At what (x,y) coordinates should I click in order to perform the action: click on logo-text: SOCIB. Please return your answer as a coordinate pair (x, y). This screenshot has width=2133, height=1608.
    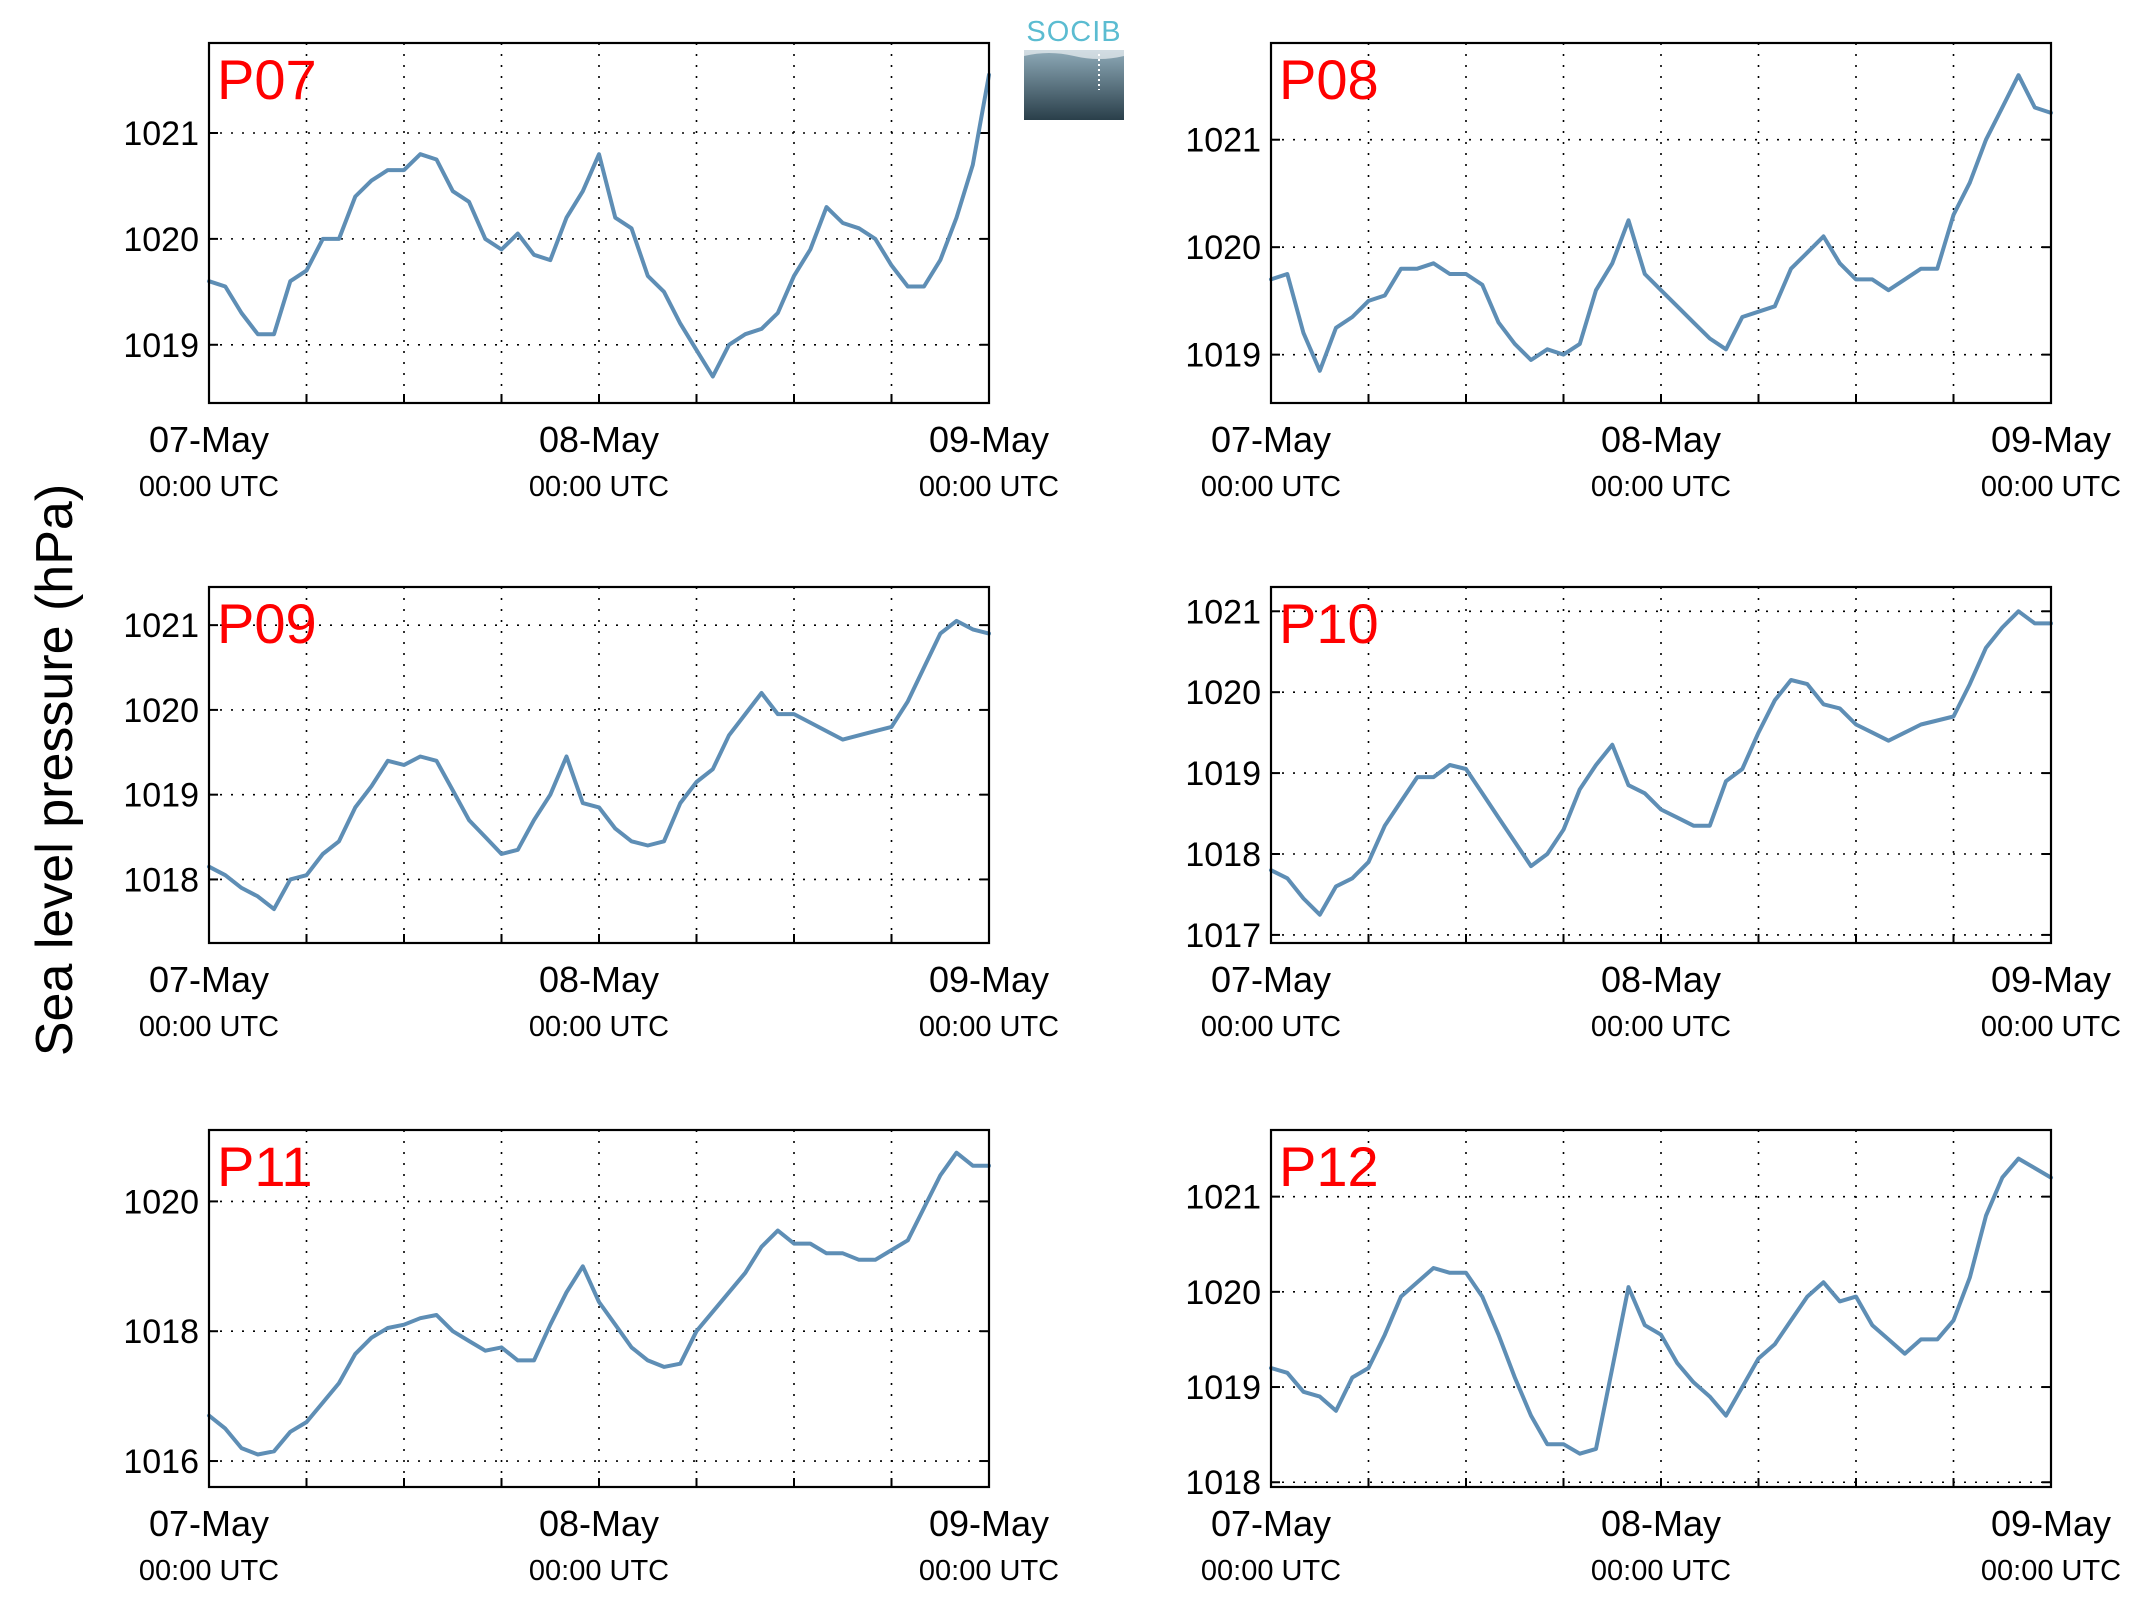
    Looking at the image, I should click on (1074, 32).